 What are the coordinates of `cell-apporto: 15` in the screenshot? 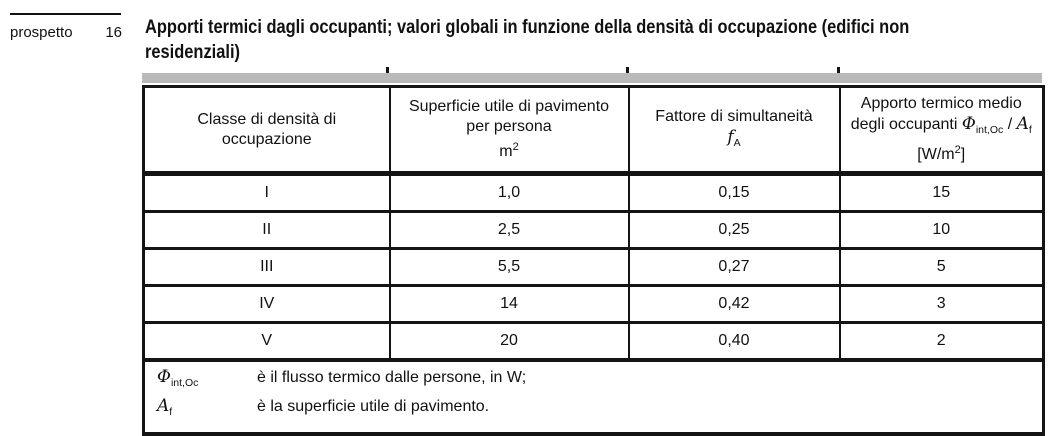 It's located at (941, 192).